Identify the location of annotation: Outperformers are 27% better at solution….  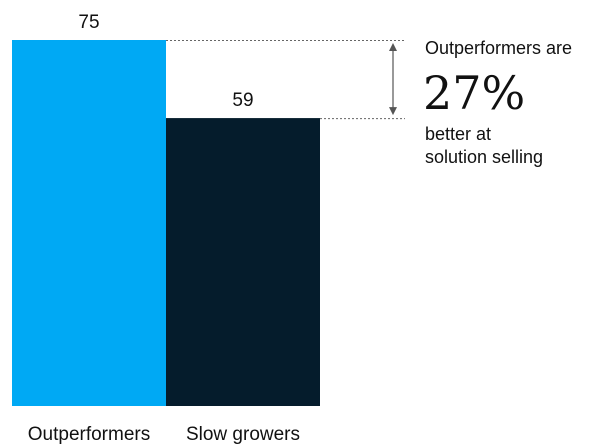
(497, 102).